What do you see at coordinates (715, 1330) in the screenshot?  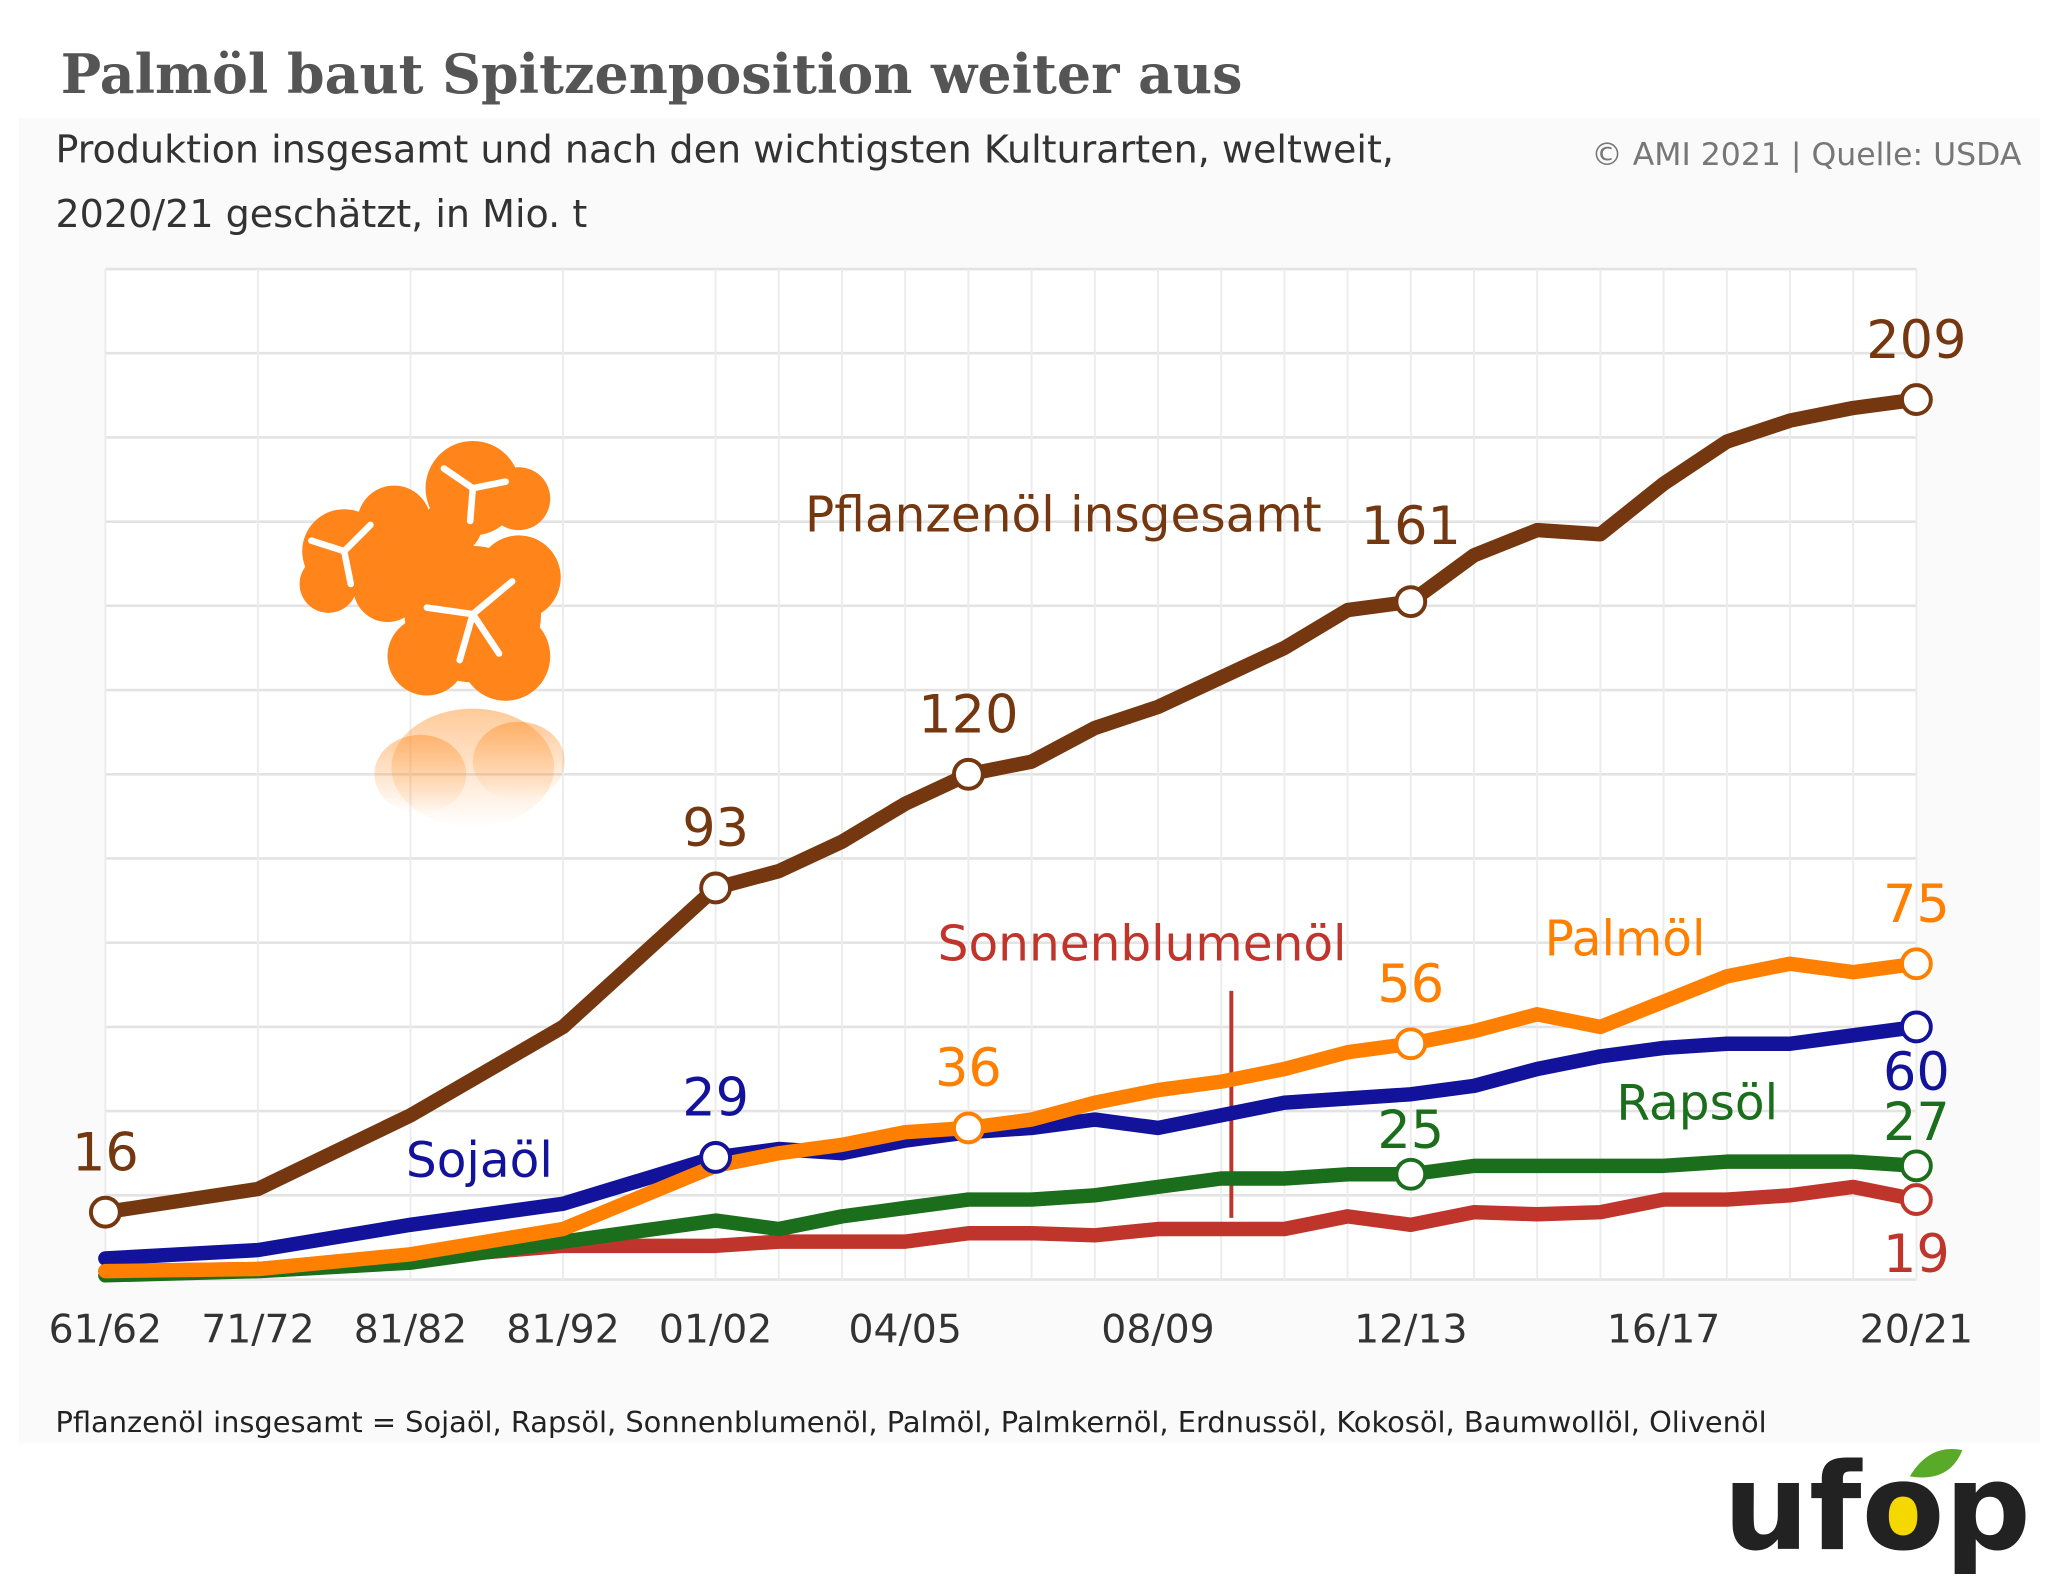 I see `x-tick-label: 01/02` at bounding box center [715, 1330].